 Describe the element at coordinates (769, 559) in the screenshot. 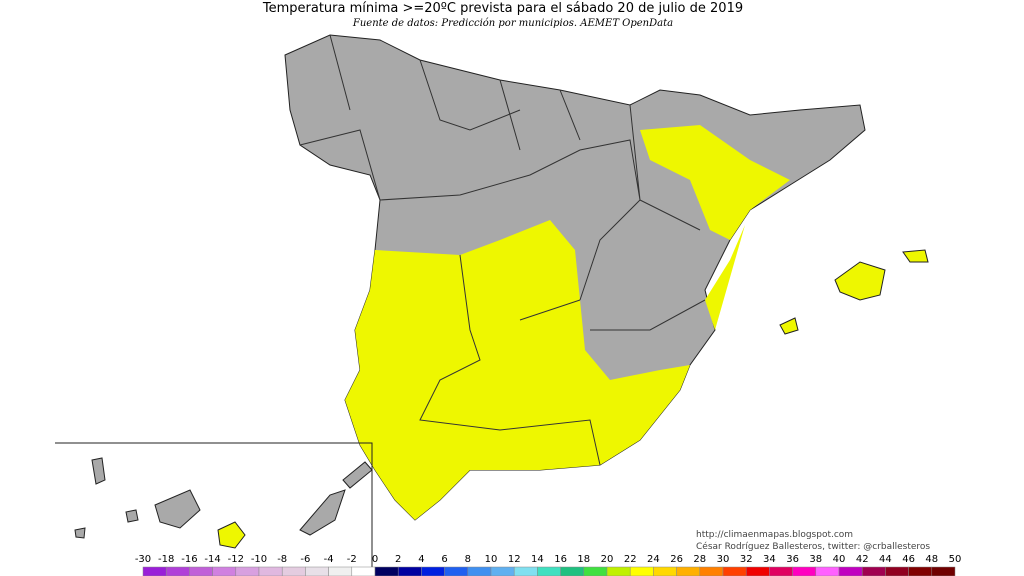

I see `legend-label: 34` at that location.